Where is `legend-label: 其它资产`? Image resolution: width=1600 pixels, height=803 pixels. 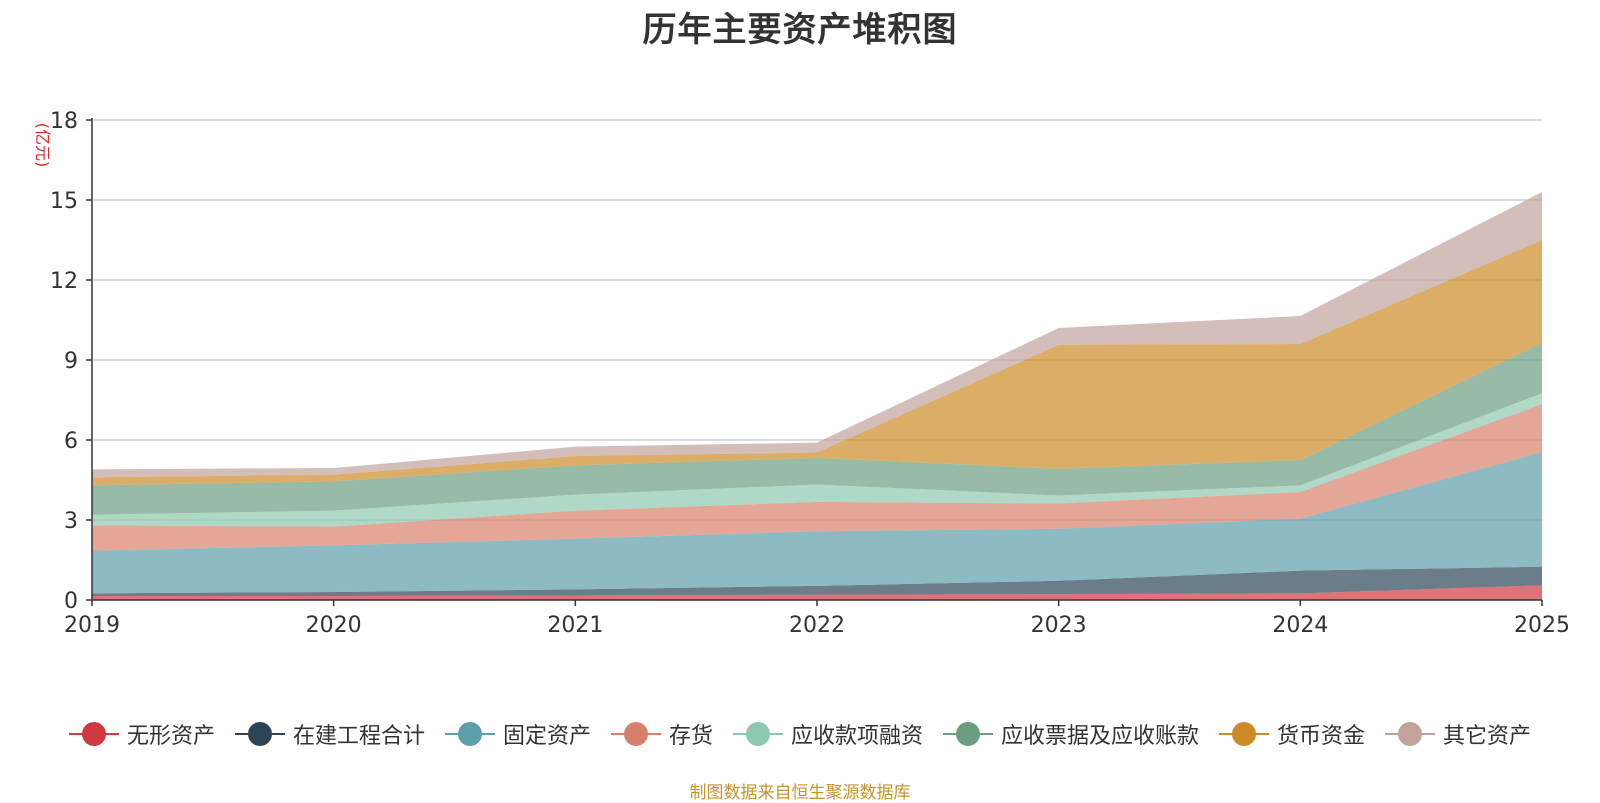 legend-label: 其它资产 is located at coordinates (1487, 736).